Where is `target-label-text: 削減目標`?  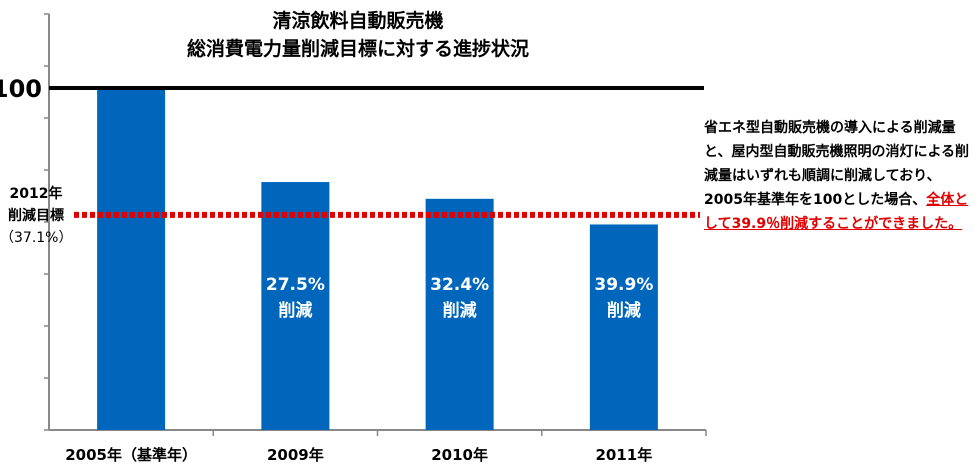
target-label-text: 削減目標 is located at coordinates (36, 216).